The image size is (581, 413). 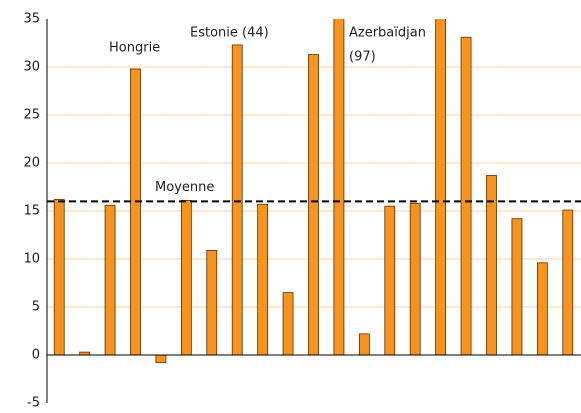 What do you see at coordinates (229, 33) in the screenshot?
I see `annotation: Estonie (44)` at bounding box center [229, 33].